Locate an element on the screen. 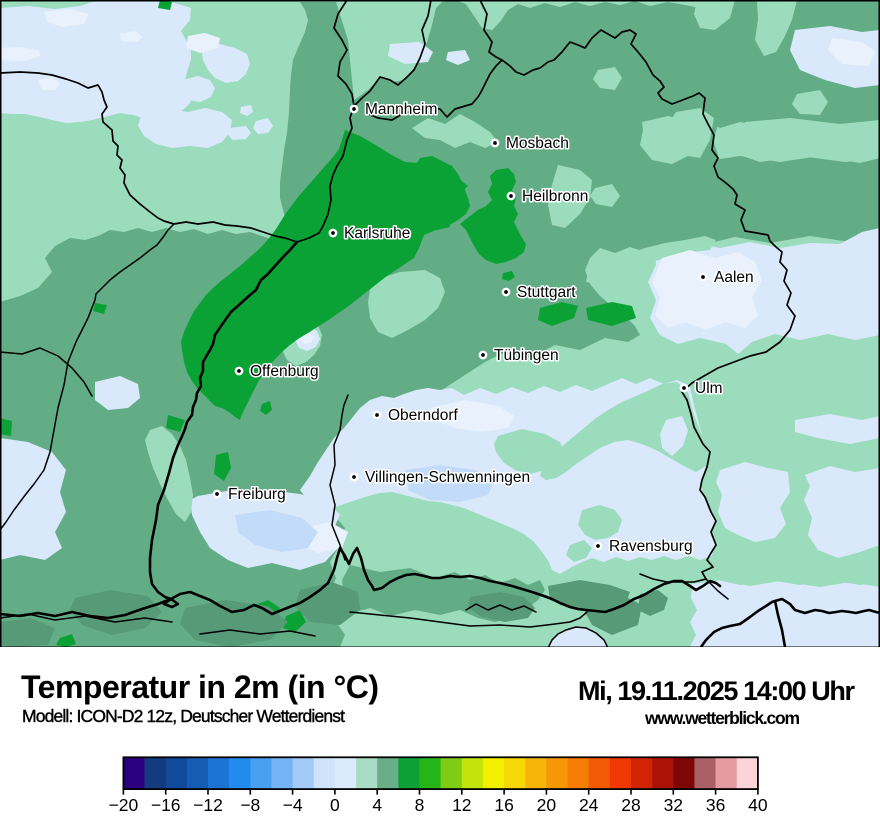  svg-text: 4 is located at coordinates (377, 805).